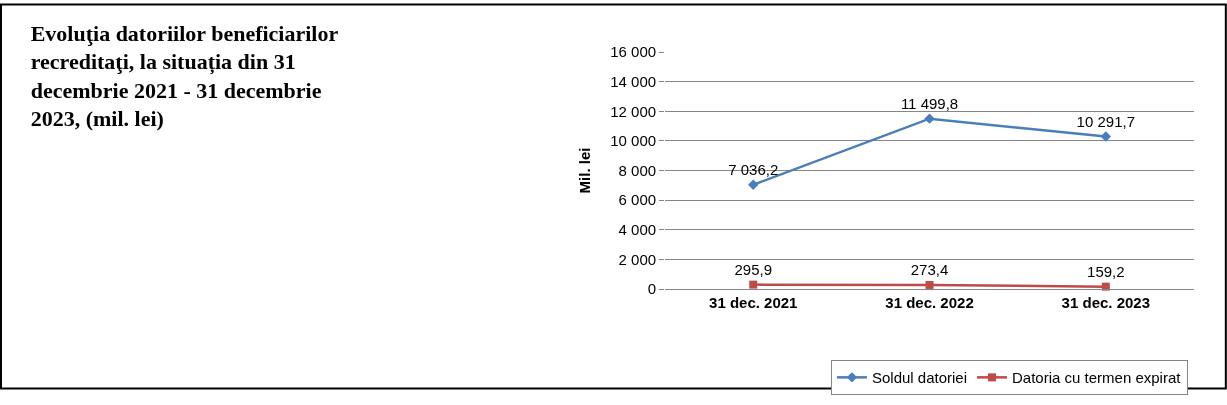 This screenshot has height=405, width=1227. I want to click on x-tick-label: 31 dec. 2023, so click(1106, 302).